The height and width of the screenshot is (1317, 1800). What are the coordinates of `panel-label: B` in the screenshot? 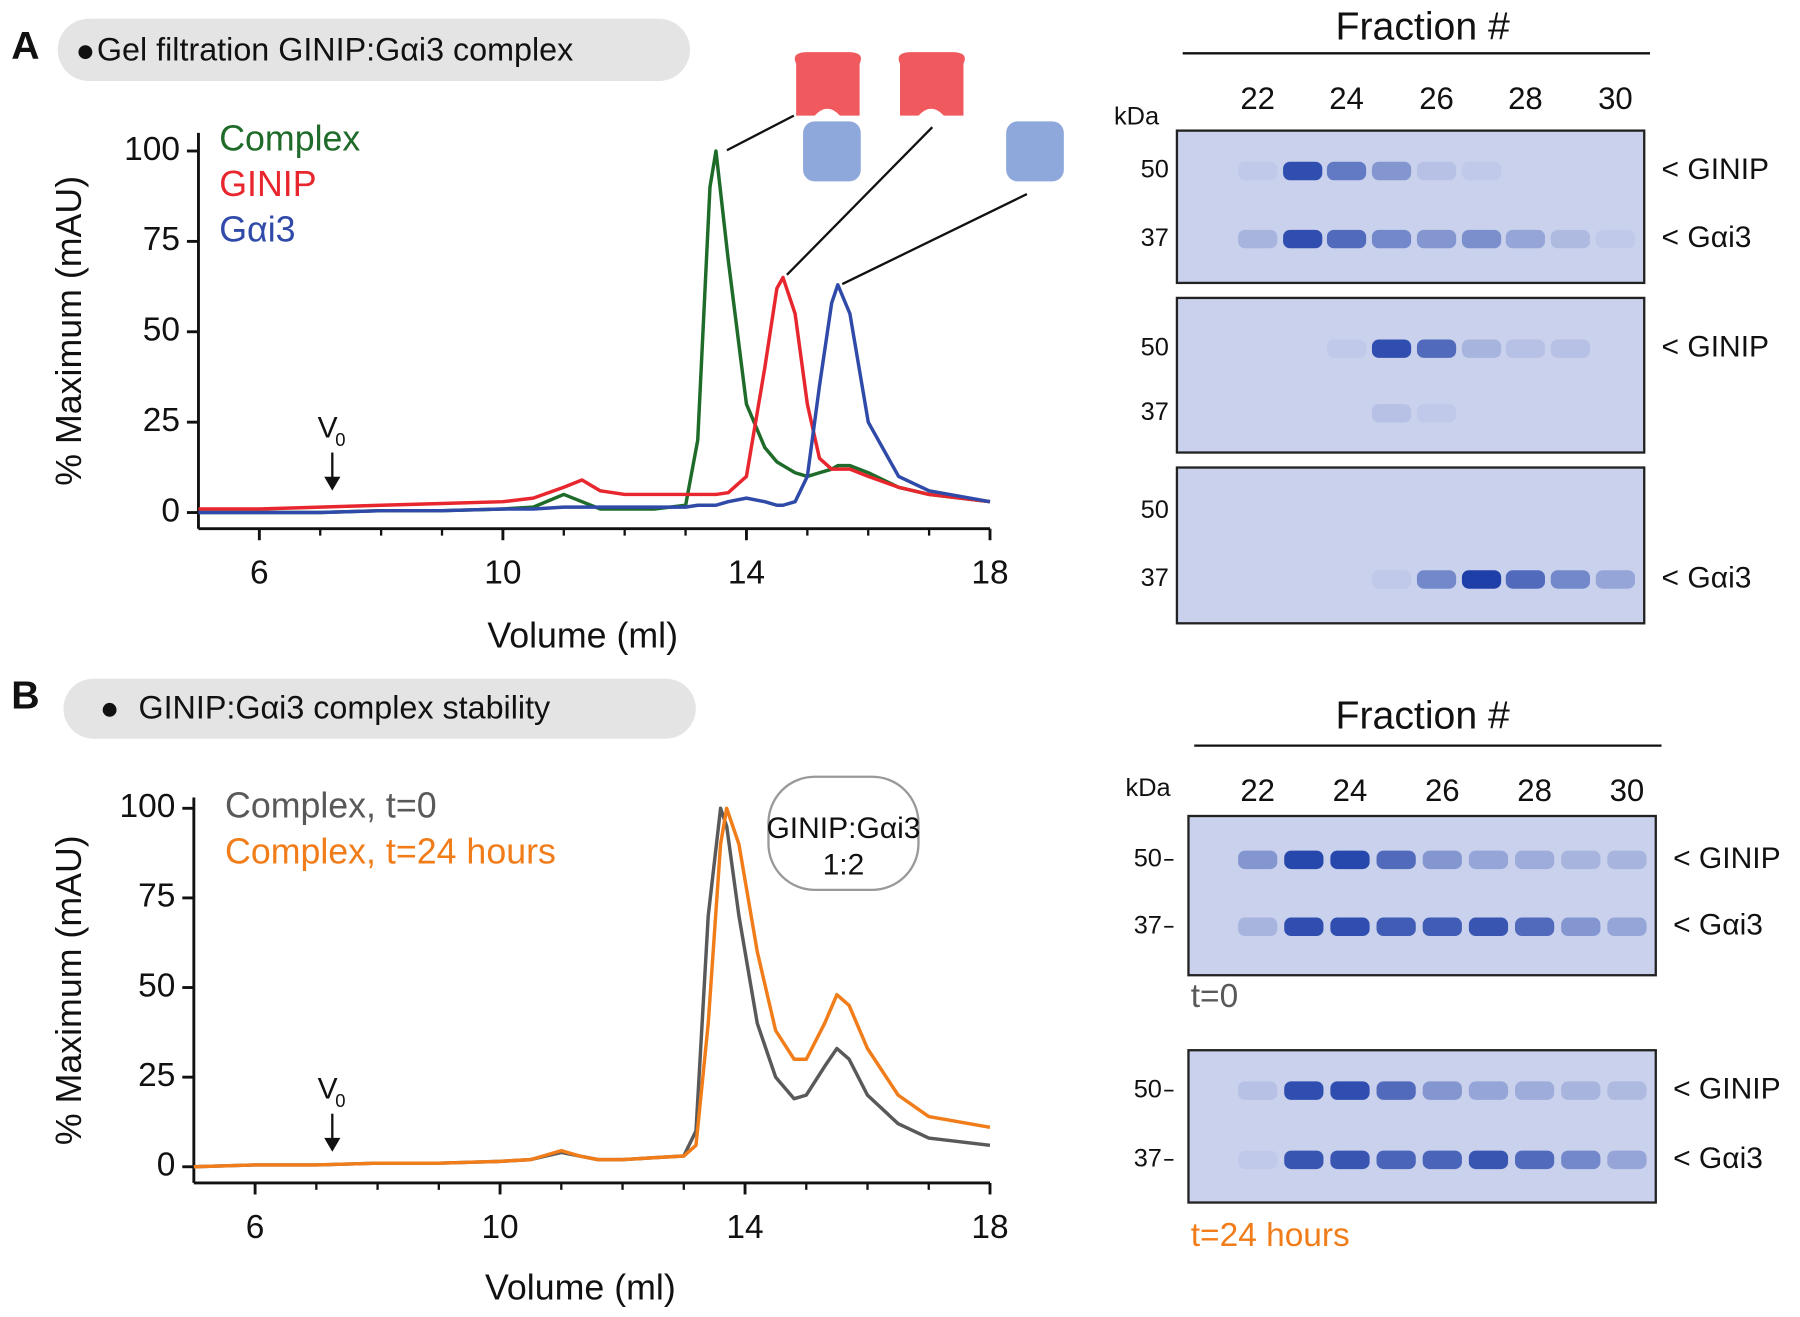 It's located at (25, 696).